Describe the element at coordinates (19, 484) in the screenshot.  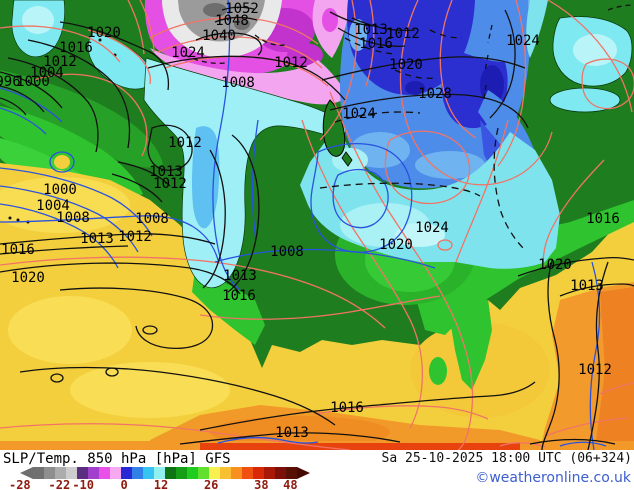
I see `colorbar-tick: -28` at that location.